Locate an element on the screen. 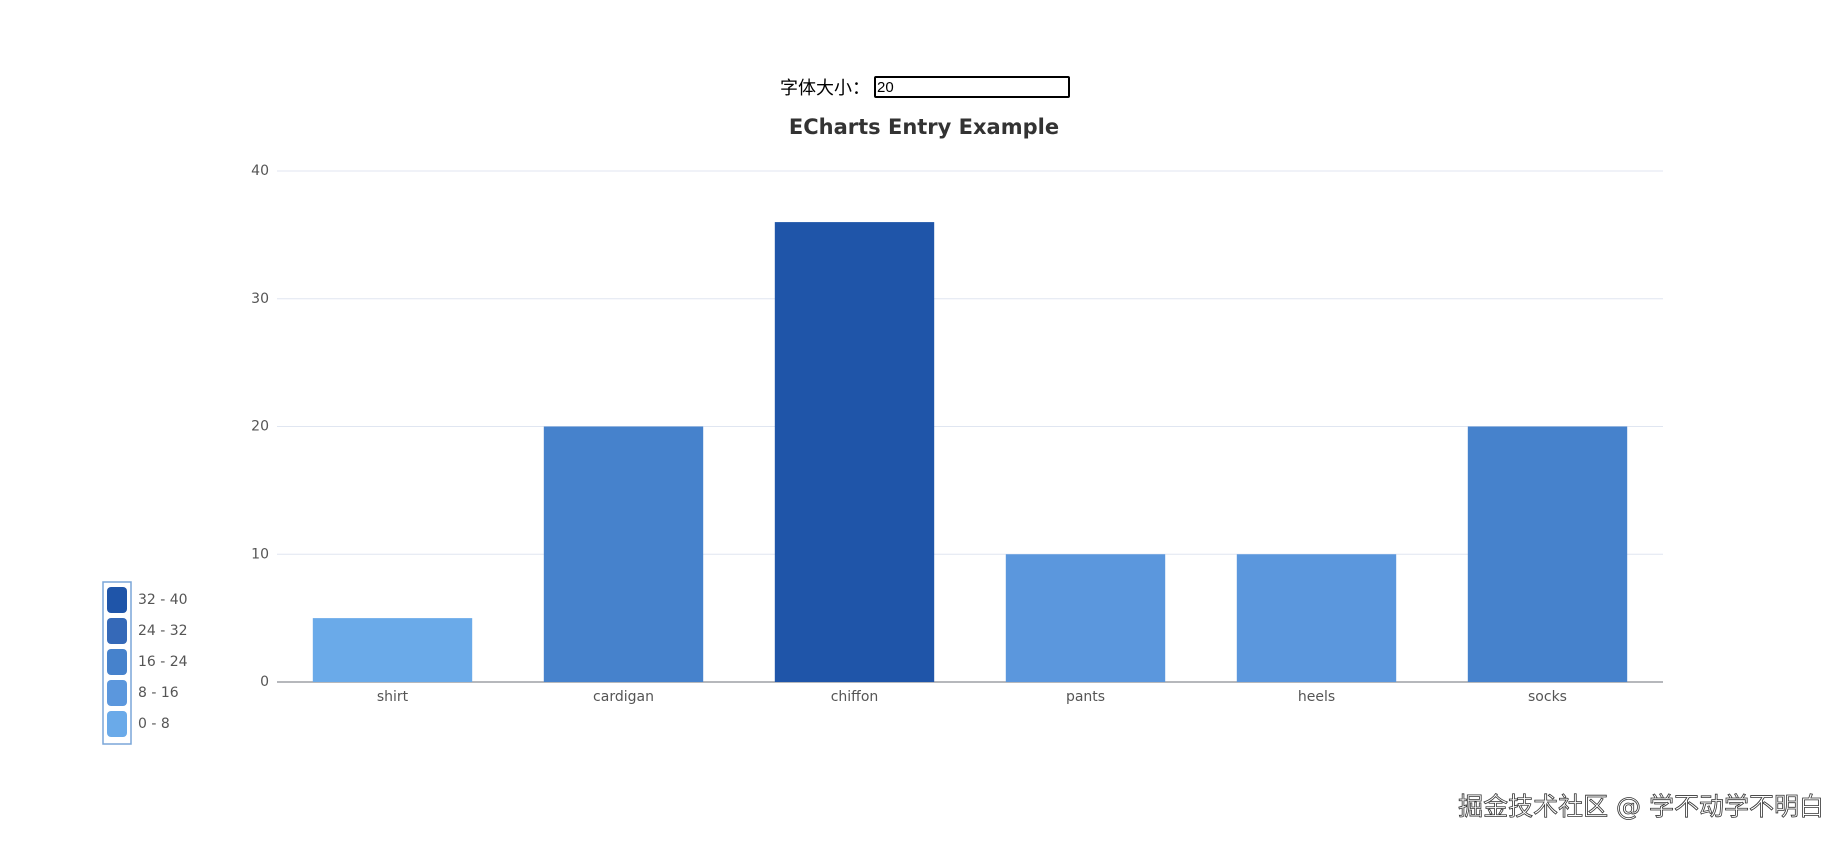  x-tick-label: chiffon is located at coordinates (855, 697).